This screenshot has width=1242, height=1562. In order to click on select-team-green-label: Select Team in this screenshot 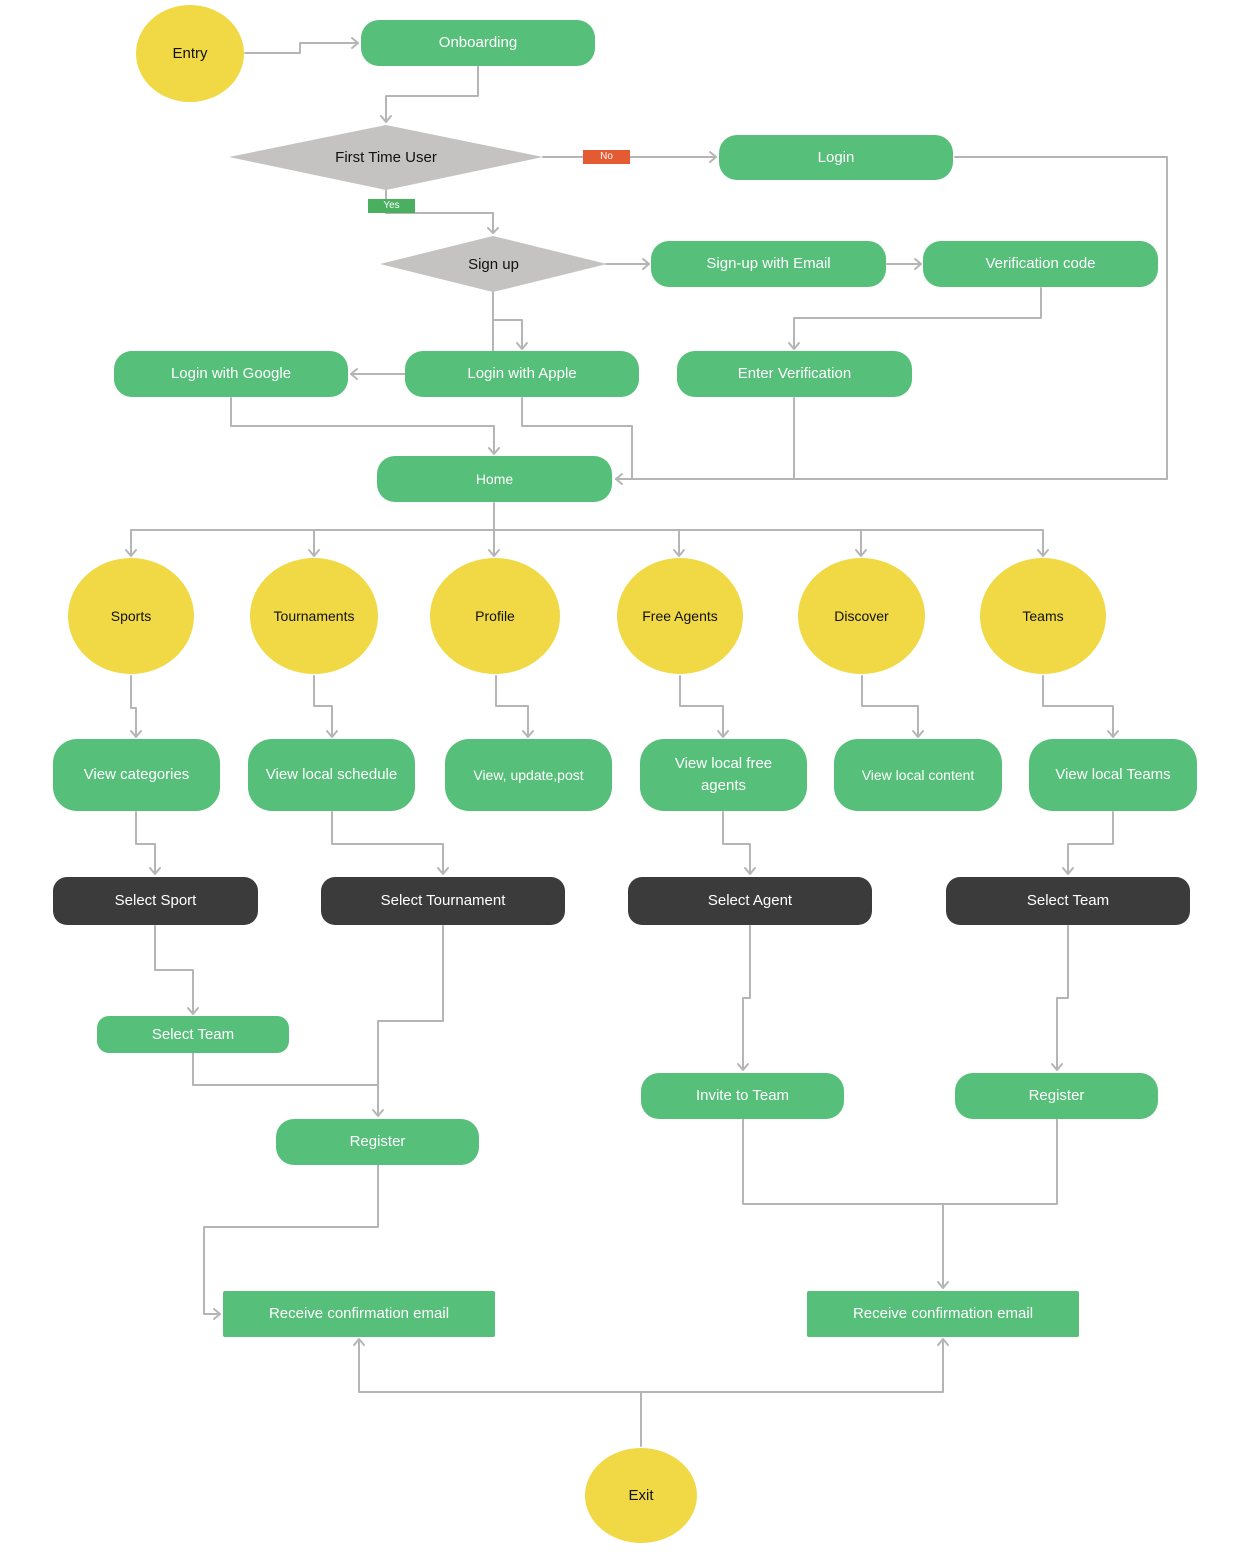, I will do `click(193, 1034)`.